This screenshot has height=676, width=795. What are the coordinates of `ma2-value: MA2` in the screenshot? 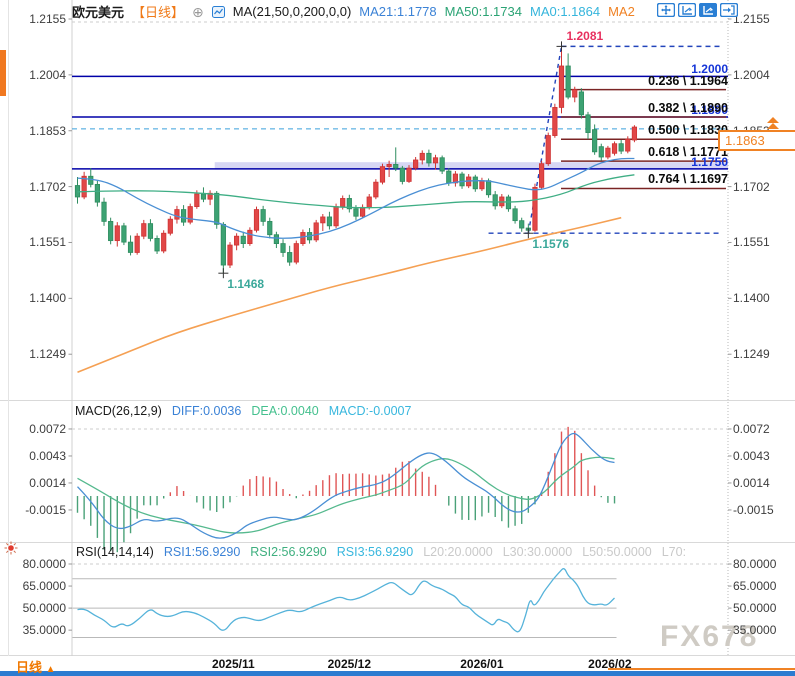 It's located at (621, 11).